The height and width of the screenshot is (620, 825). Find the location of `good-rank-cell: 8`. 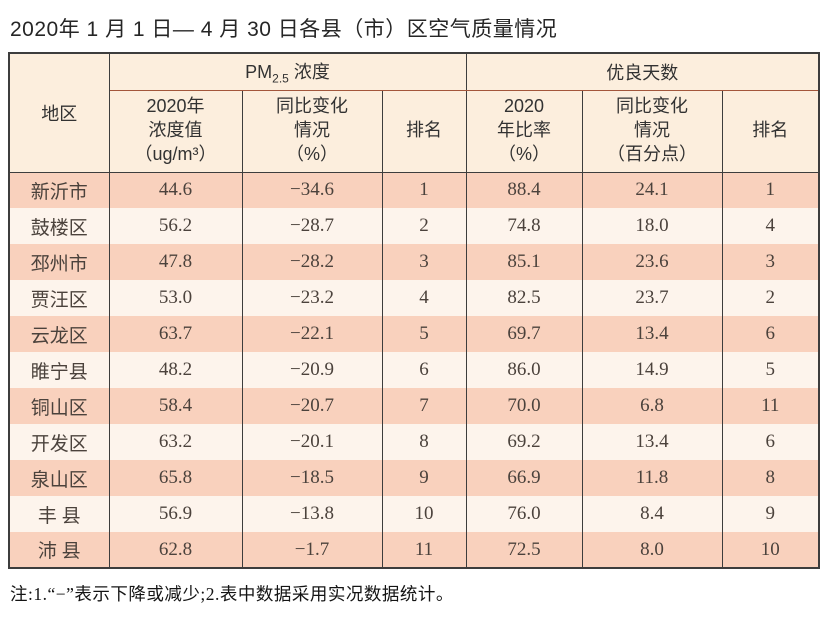

good-rank-cell: 8 is located at coordinates (770, 478).